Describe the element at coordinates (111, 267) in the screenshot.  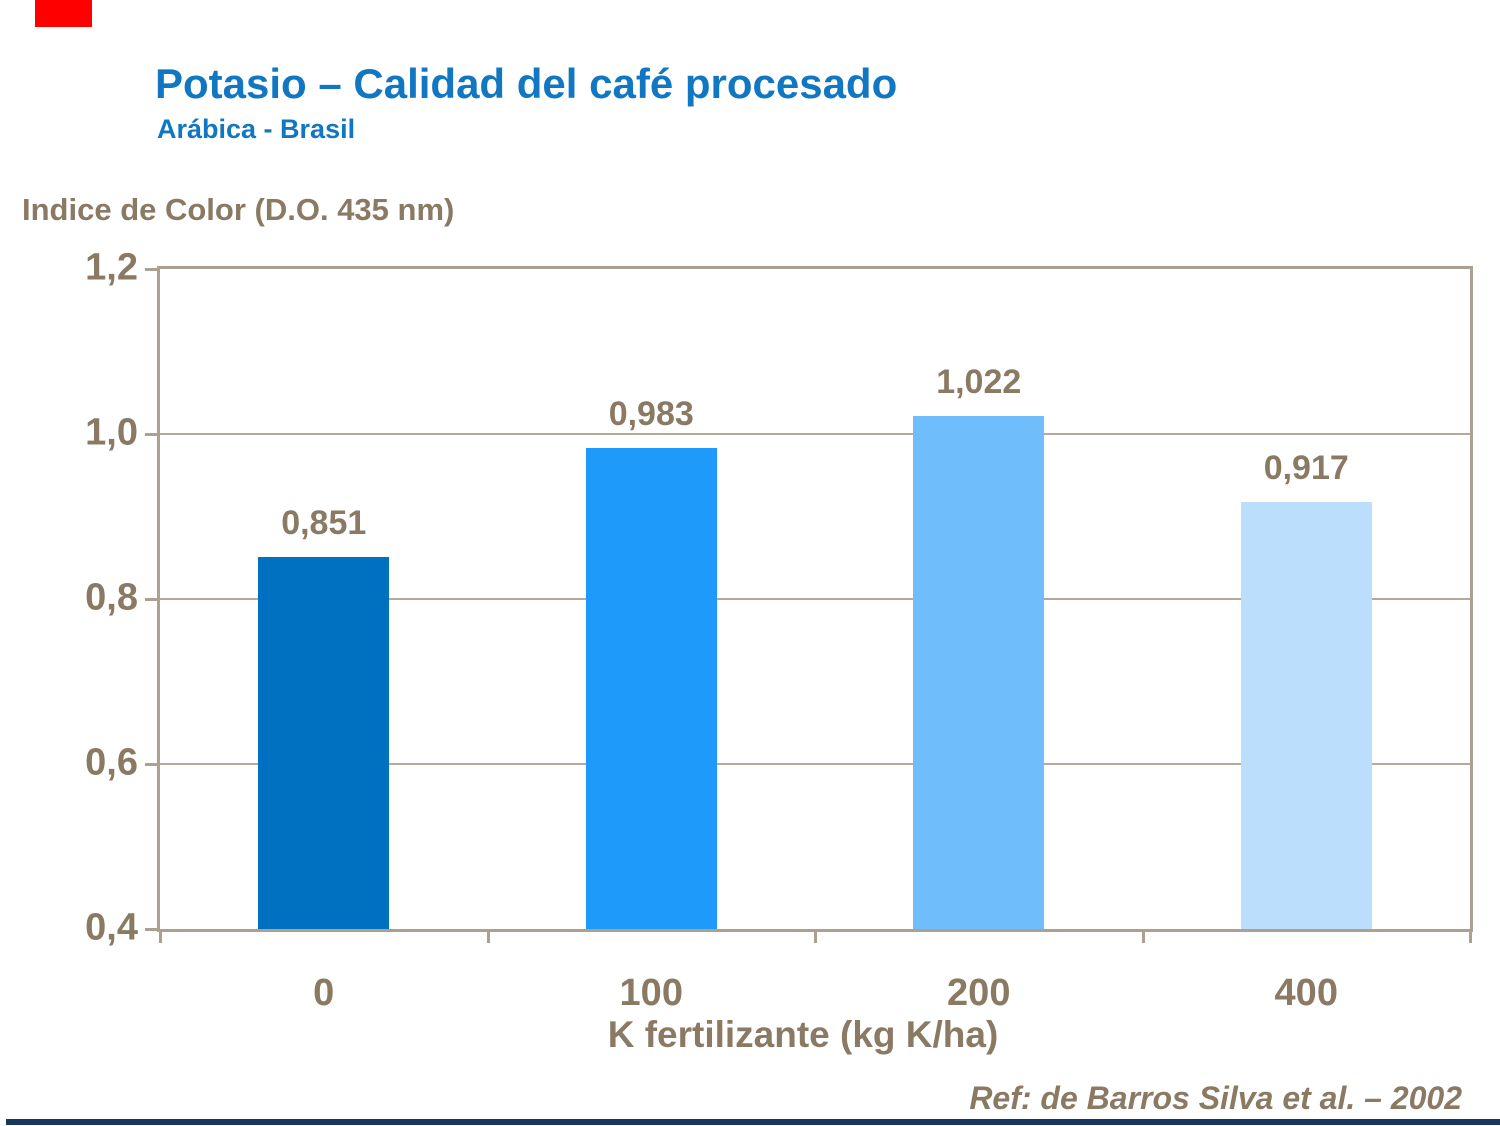
I see `y-tick-label: 1,2` at that location.